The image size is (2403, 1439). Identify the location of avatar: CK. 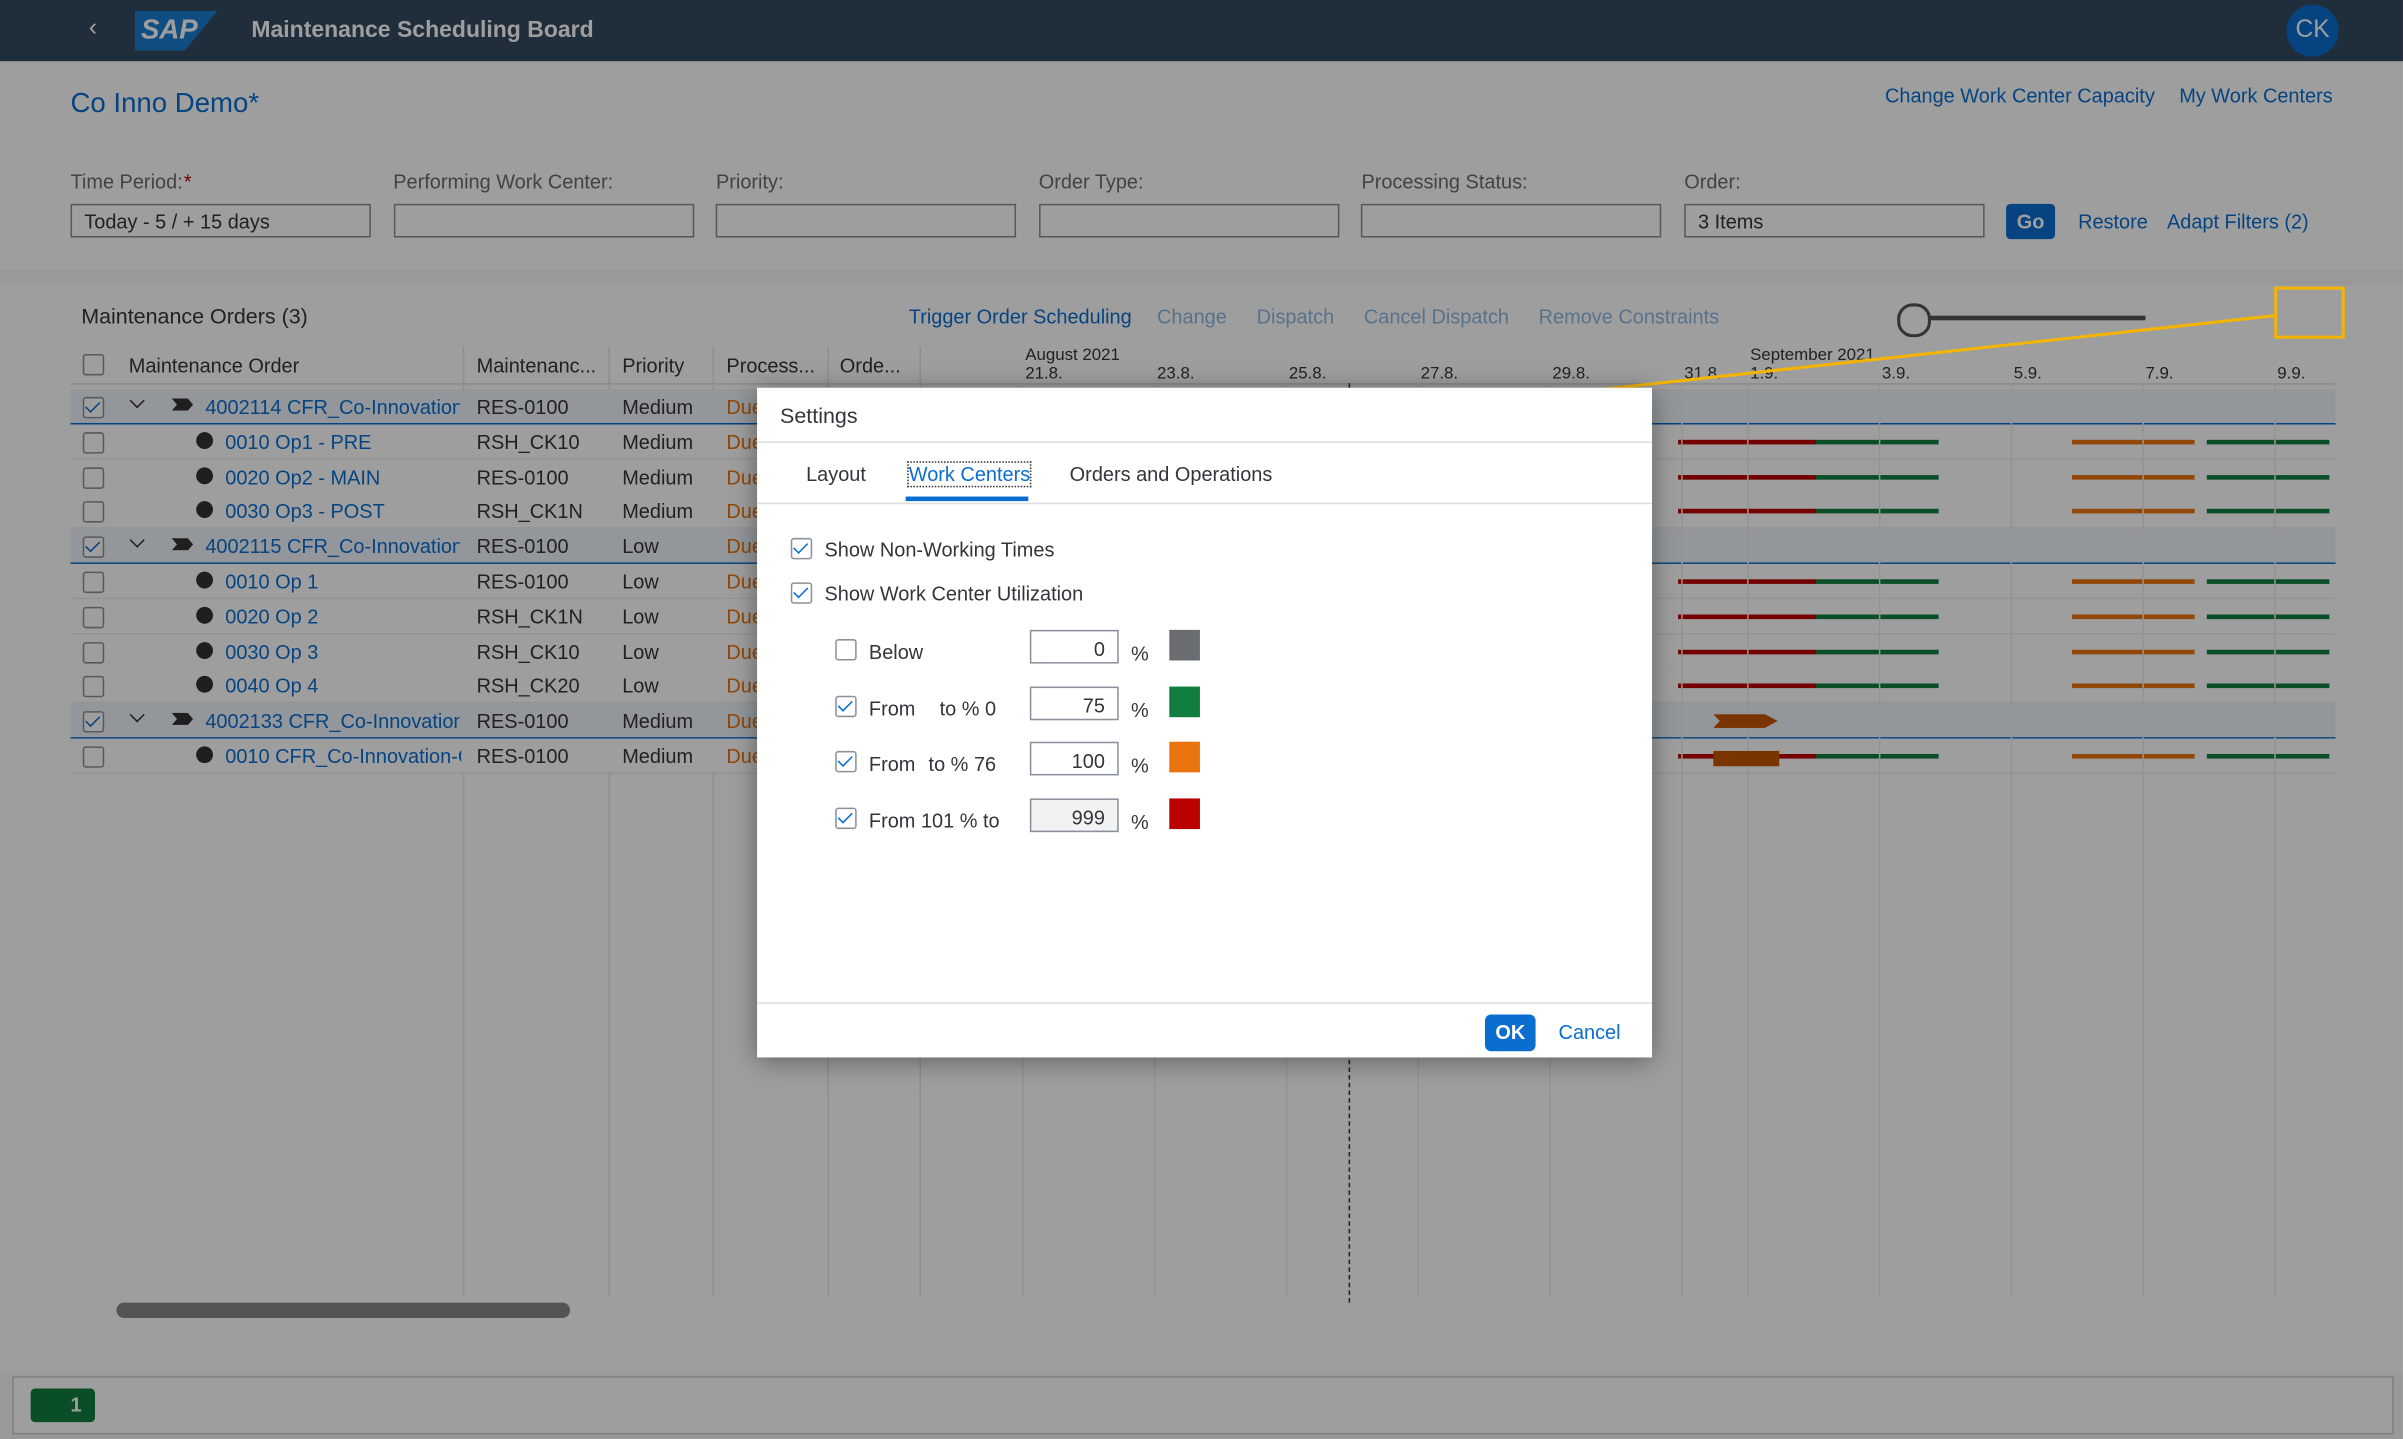
(2312, 30).